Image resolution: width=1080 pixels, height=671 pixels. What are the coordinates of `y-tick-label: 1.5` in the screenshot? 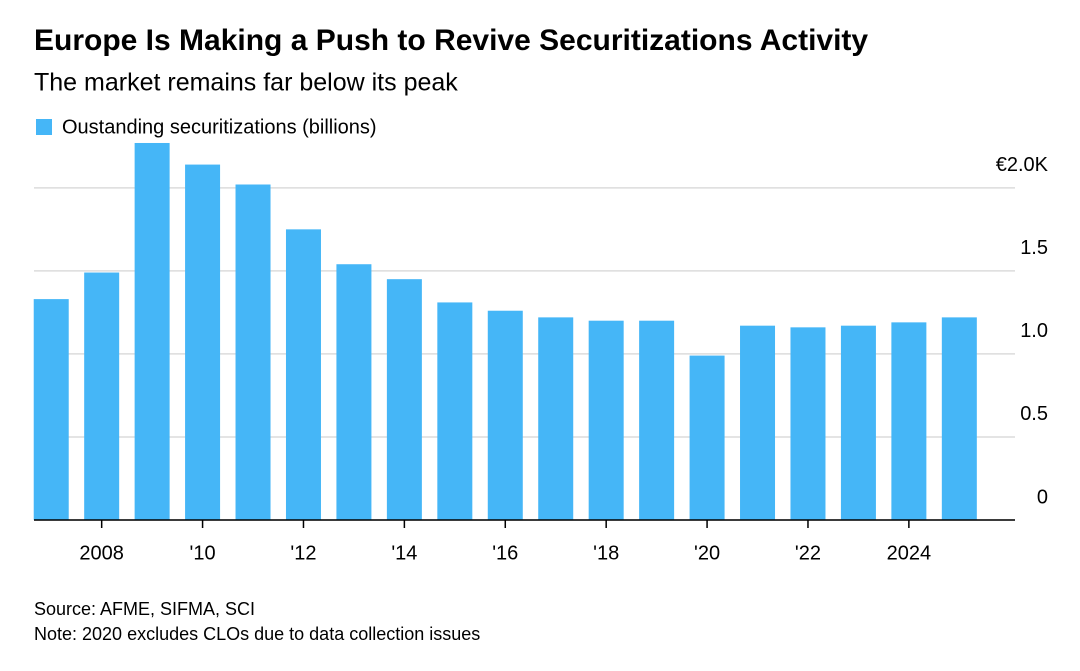 It's located at (1034, 248).